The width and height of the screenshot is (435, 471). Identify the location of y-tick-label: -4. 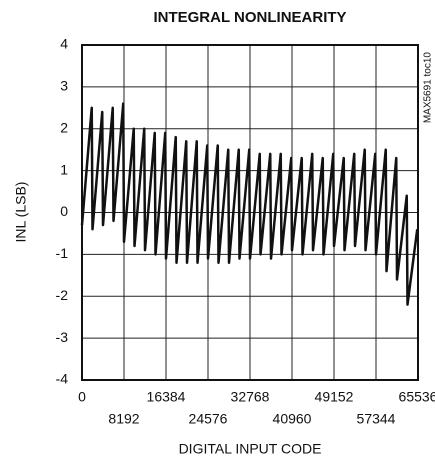
(62, 379).